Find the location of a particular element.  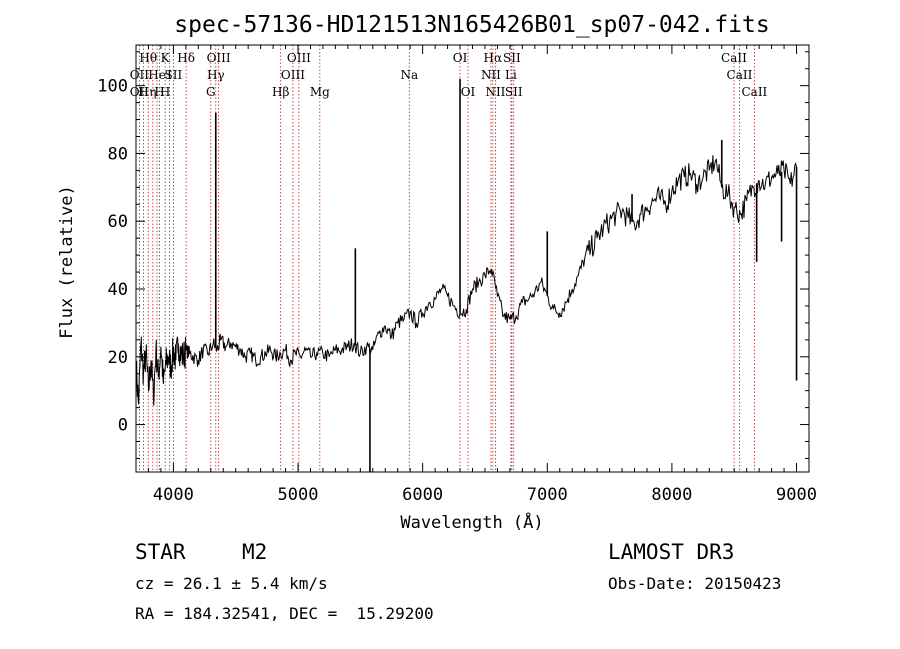

sky-coordinates: RA = 184.32541, DEC = 15.29200 is located at coordinates (284, 613).